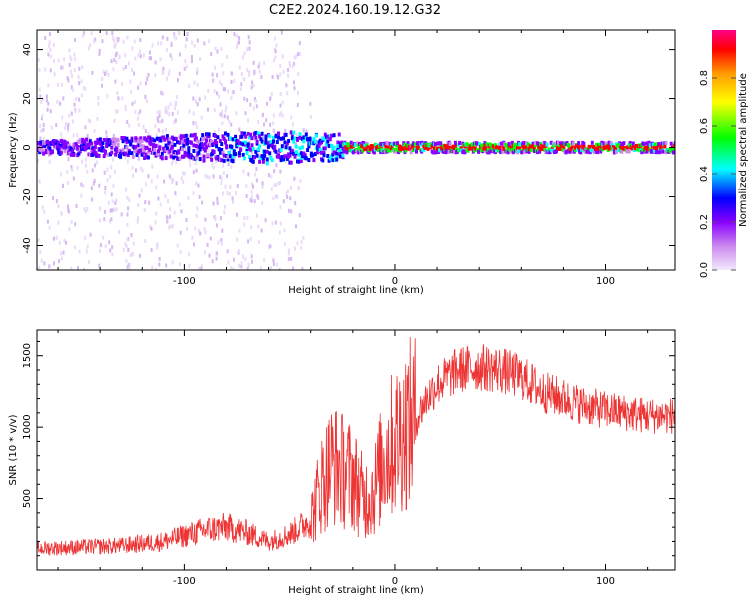 The image size is (750, 600). What do you see at coordinates (13, 449) in the screenshot?
I see `snr-ylabel: SNR (10 * v/v)` at bounding box center [13, 449].